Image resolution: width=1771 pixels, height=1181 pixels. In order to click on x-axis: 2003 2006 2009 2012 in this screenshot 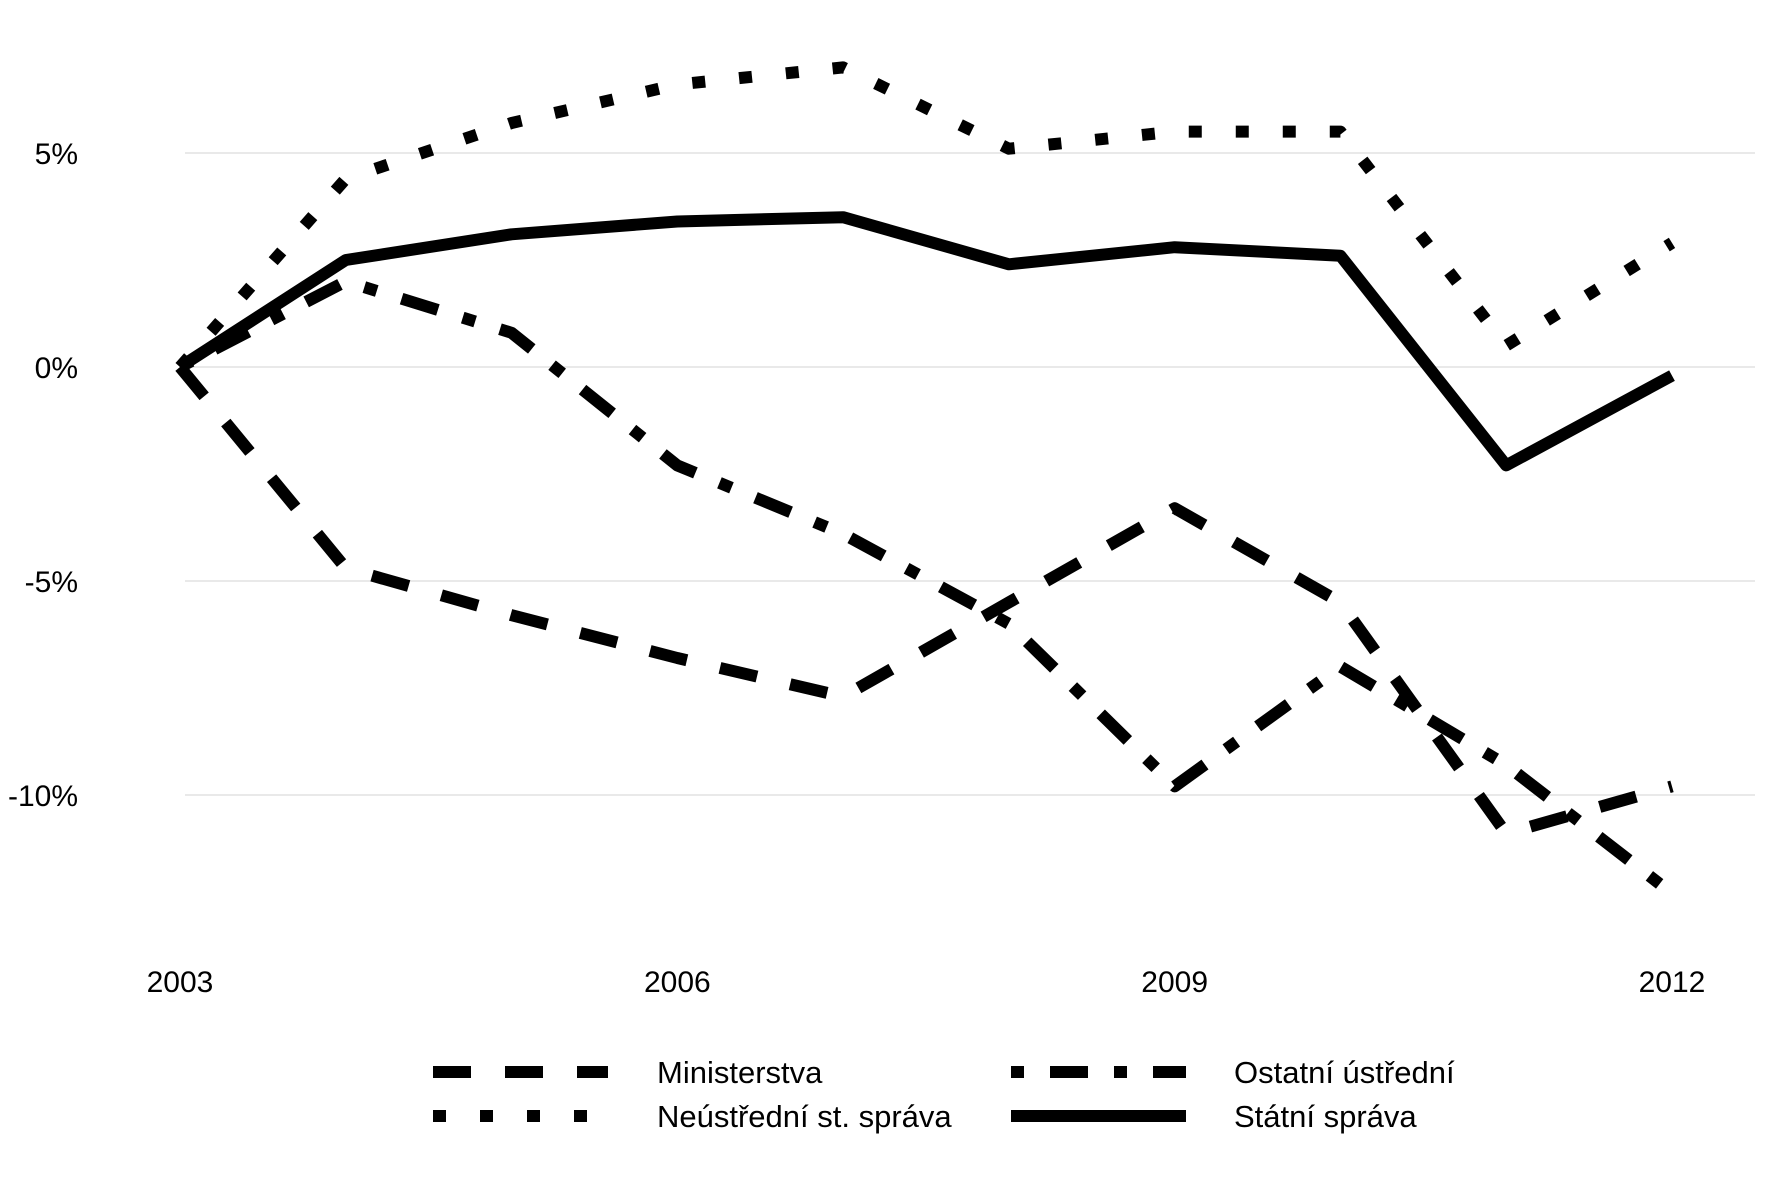, I will do `click(926, 982)`.